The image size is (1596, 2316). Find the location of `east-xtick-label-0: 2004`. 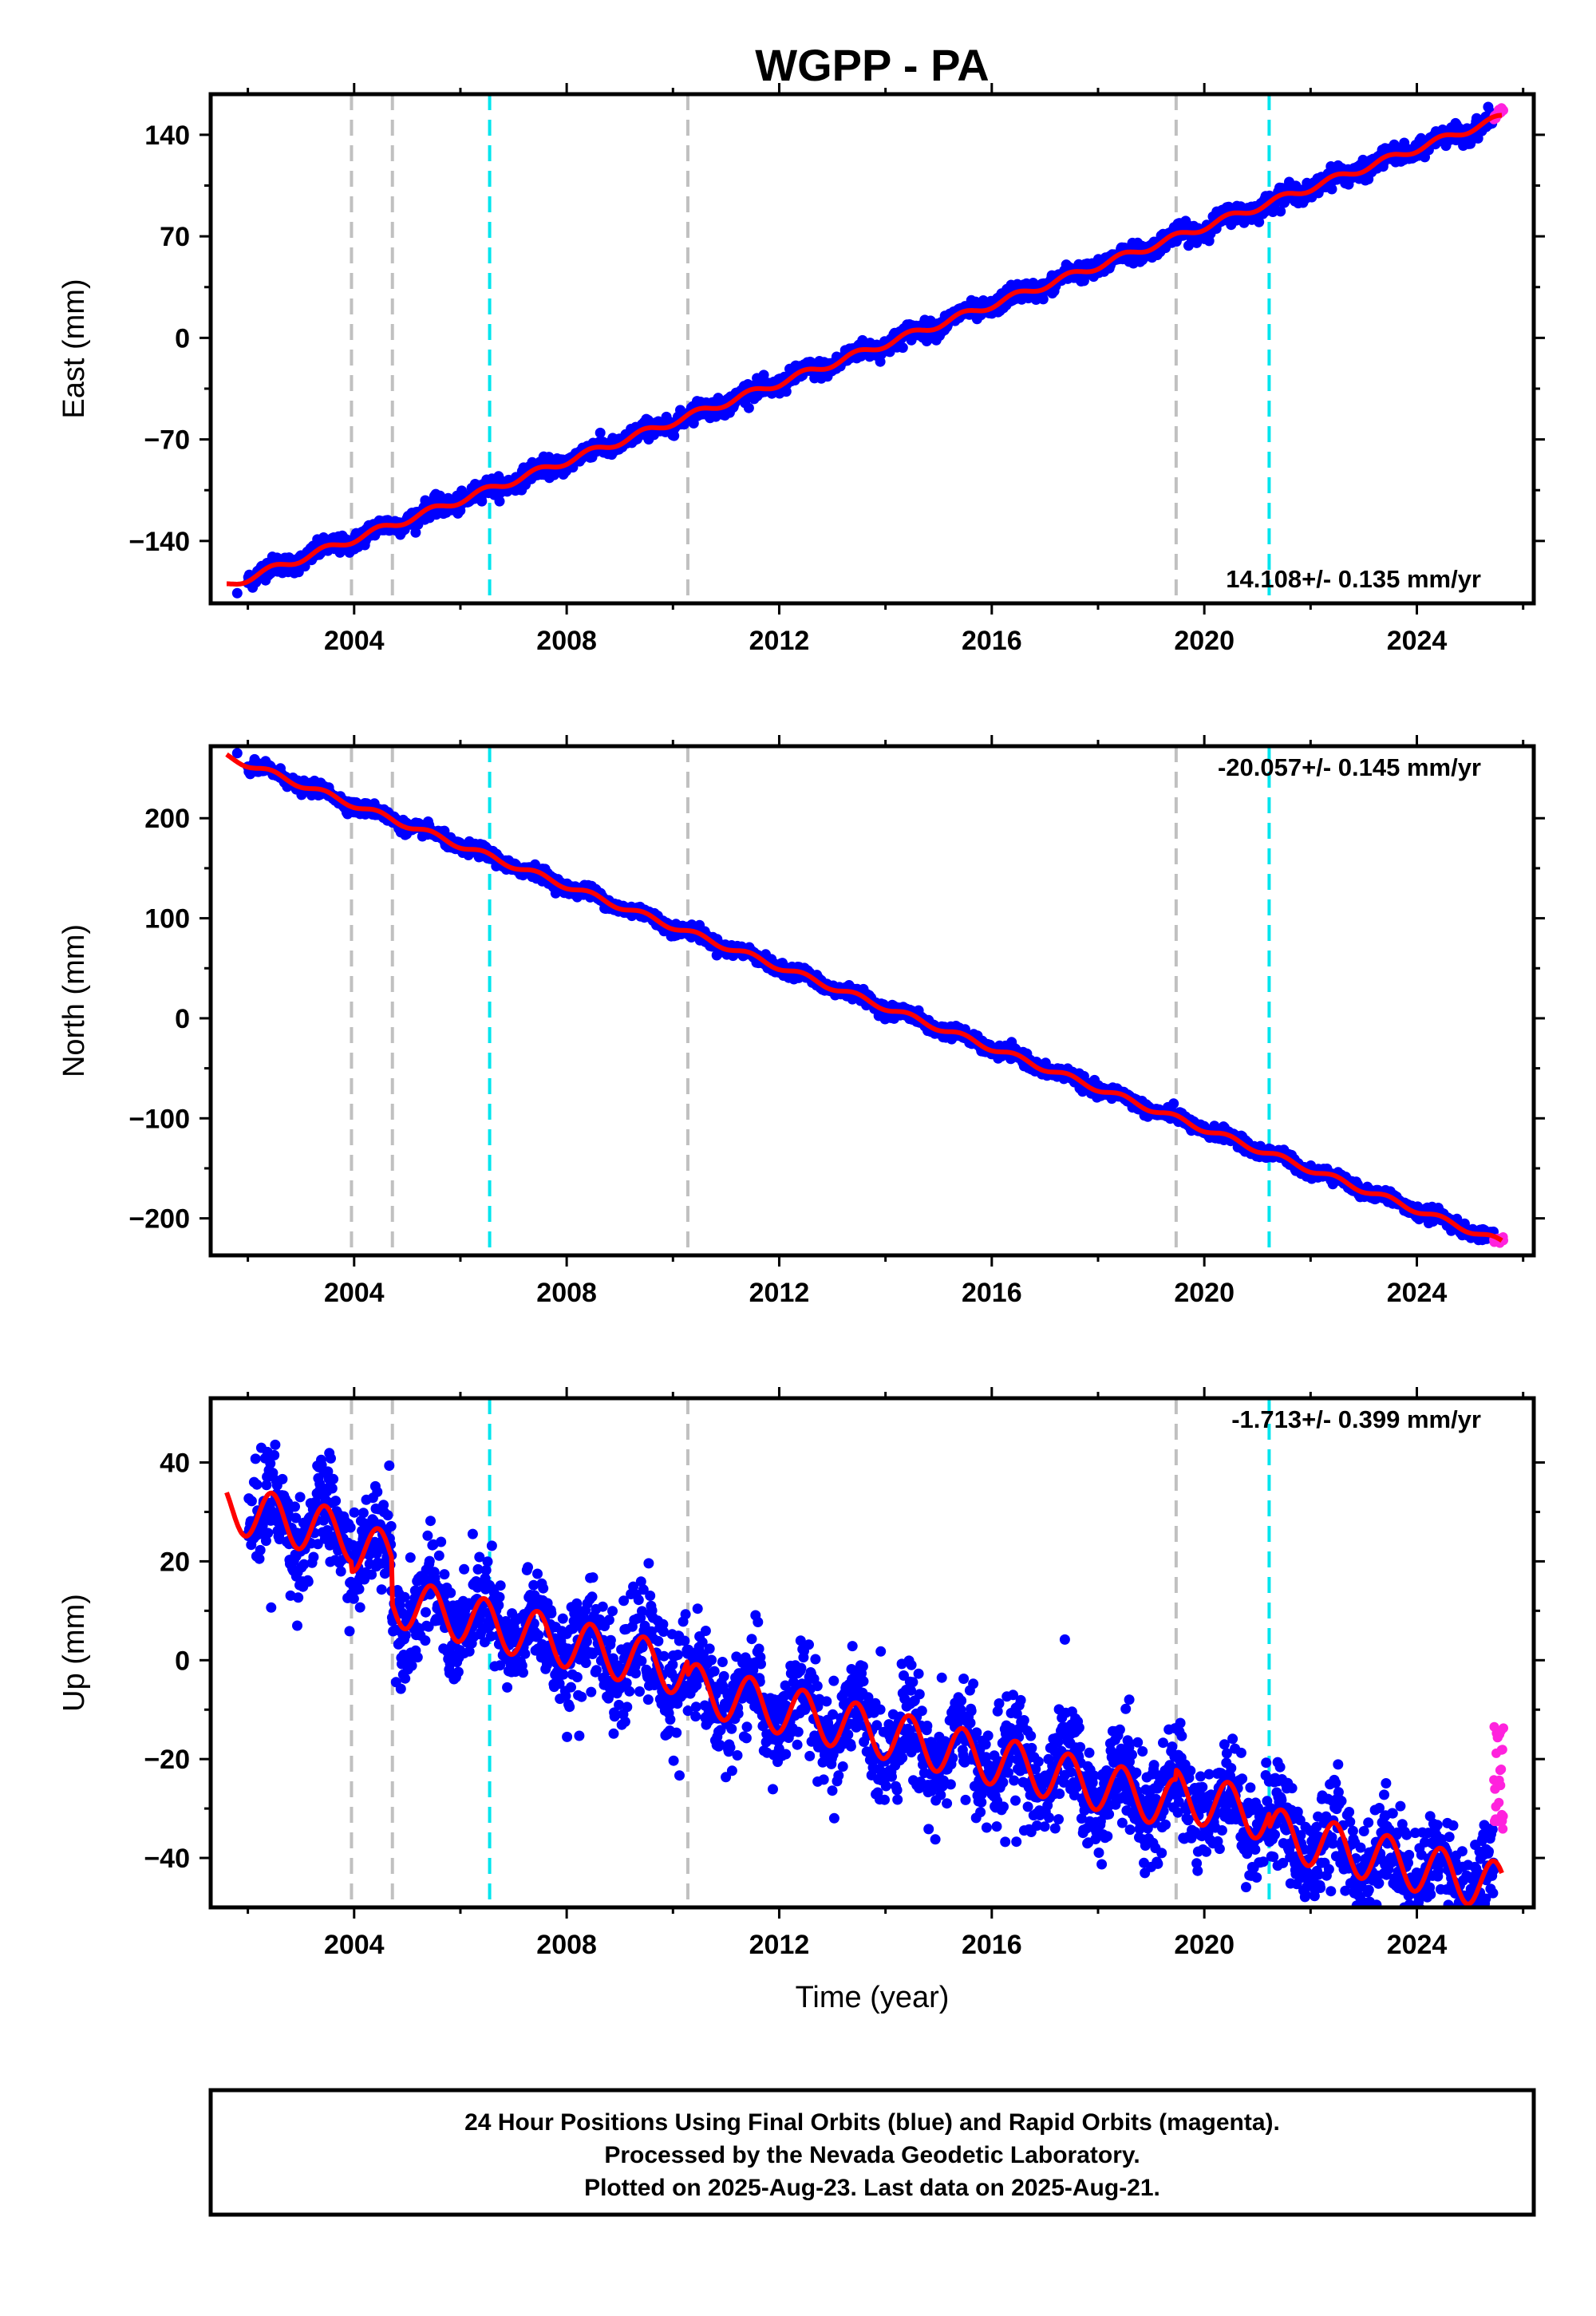

east-xtick-label-0: 2004 is located at coordinates (354, 641).